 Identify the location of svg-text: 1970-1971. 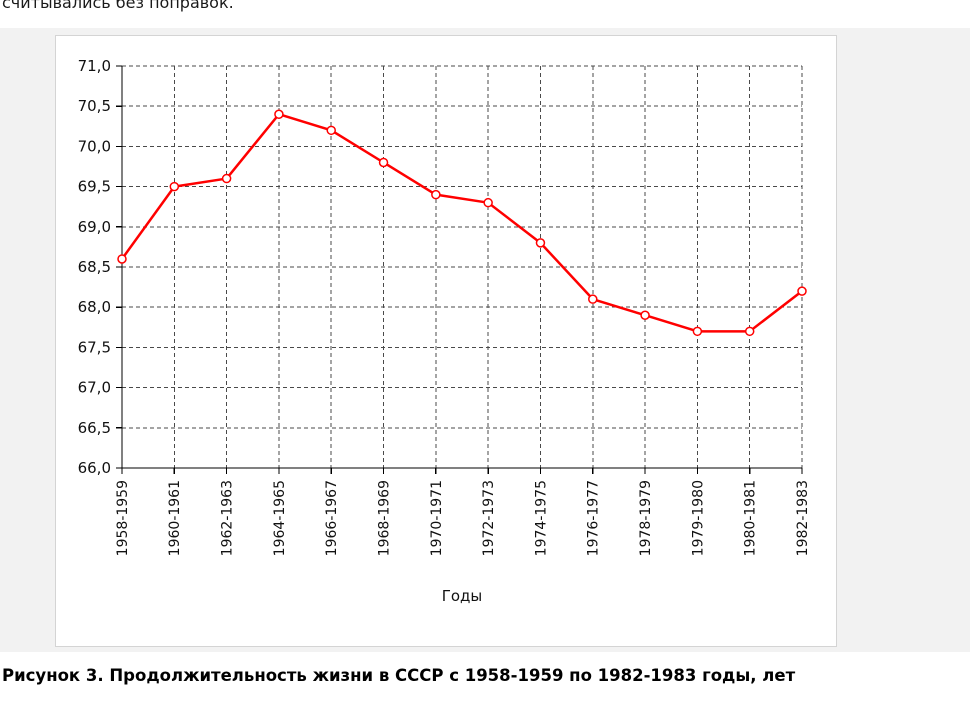
(437, 518).